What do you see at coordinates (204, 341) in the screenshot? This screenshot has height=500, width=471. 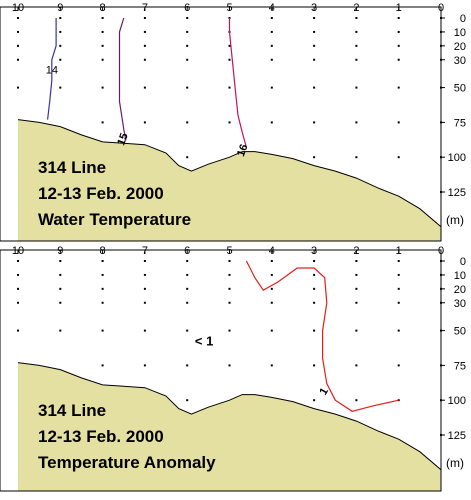 I see `annotation: < 1` at bounding box center [204, 341].